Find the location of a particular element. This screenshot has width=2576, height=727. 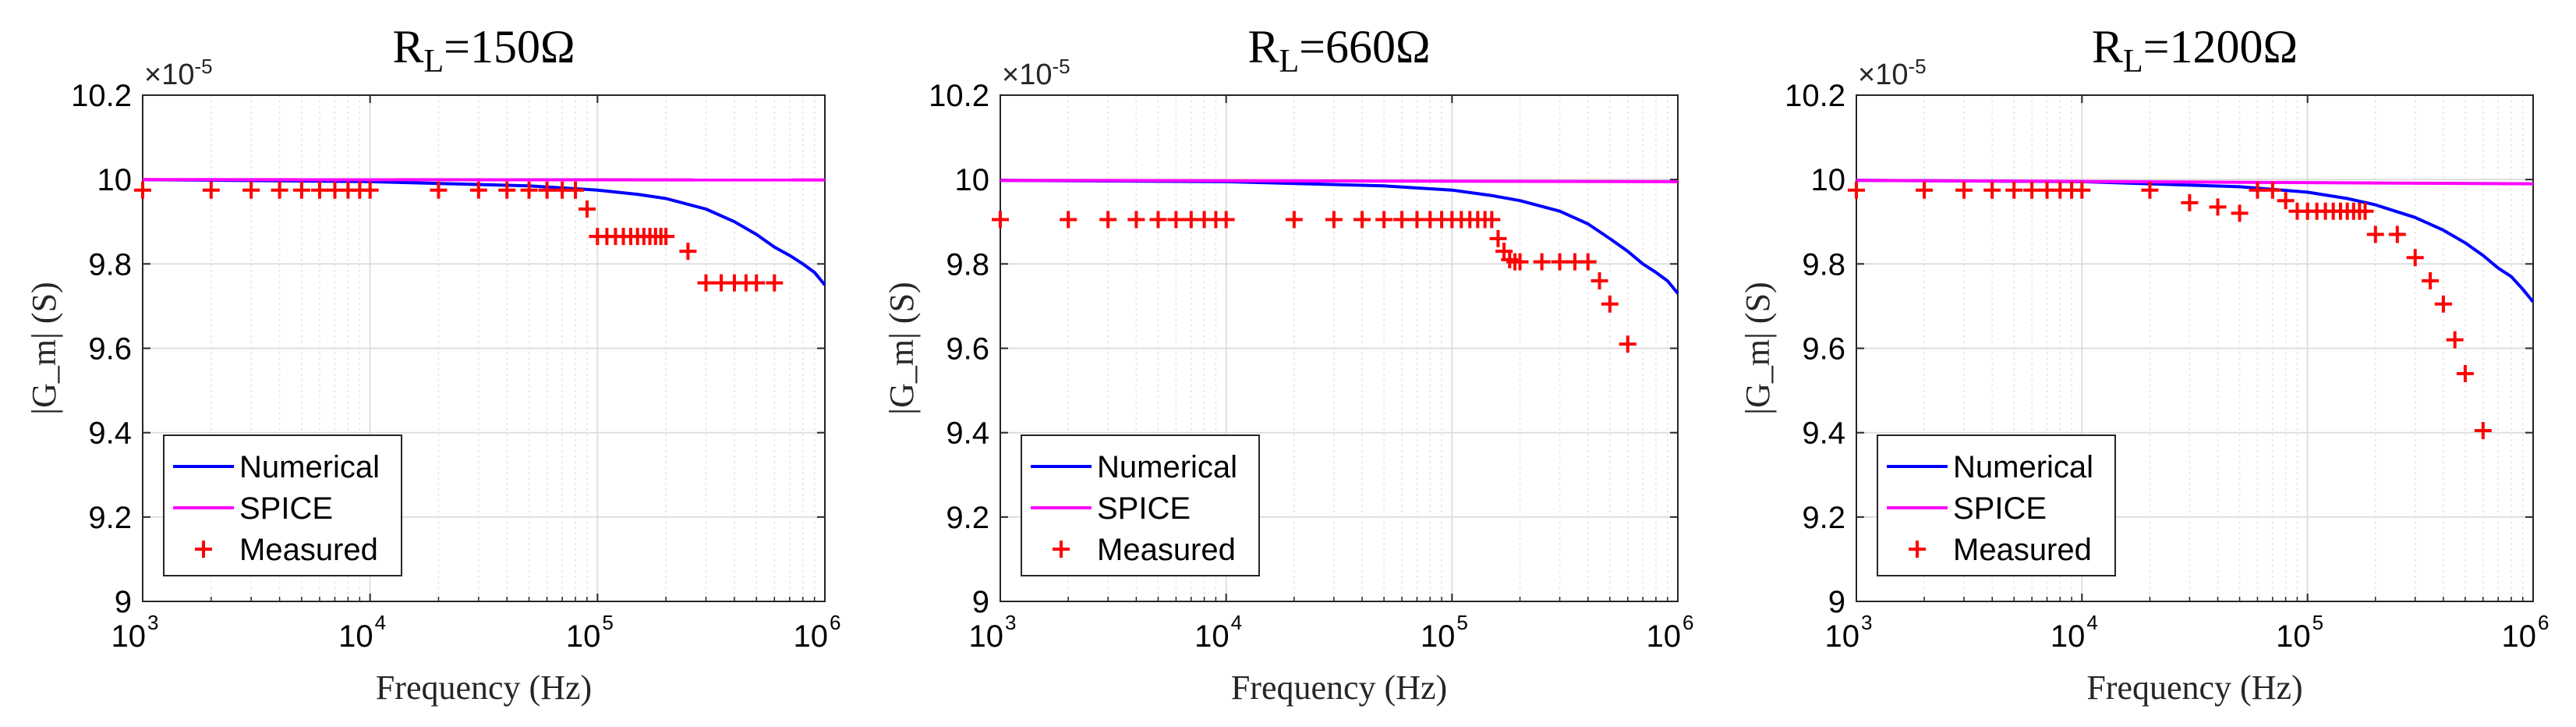

y-scale-exponent: -5 is located at coordinates (1917, 66).